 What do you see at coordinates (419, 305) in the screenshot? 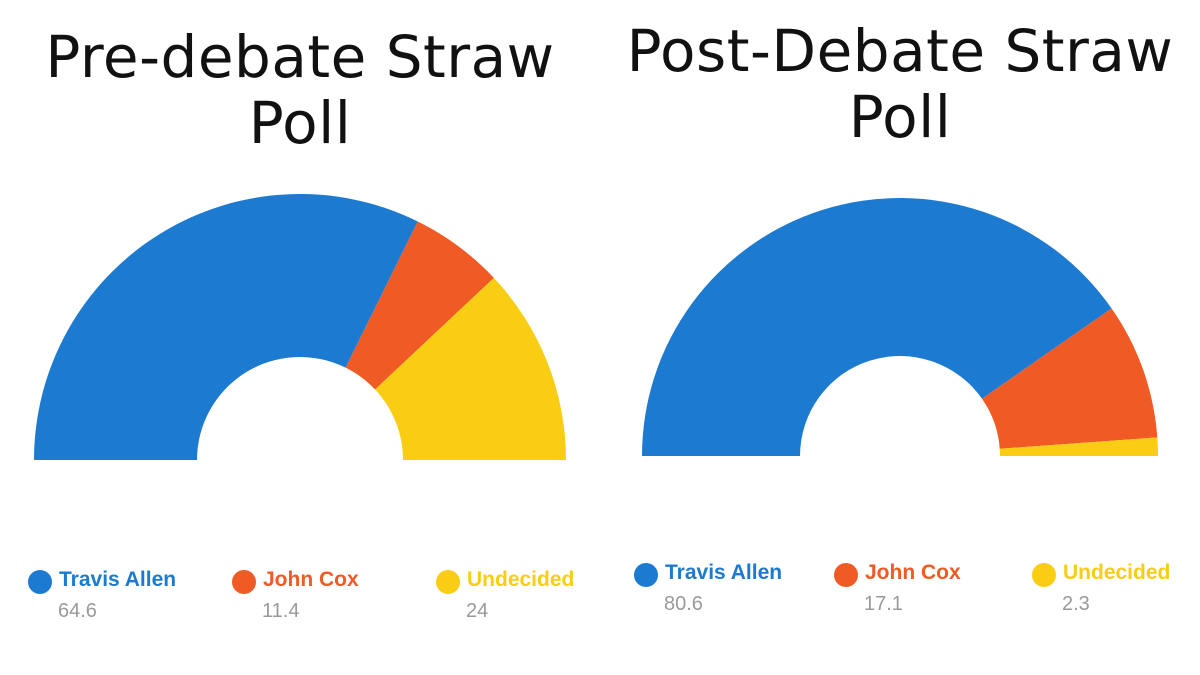
I see `slice-pre-john-cox` at bounding box center [419, 305].